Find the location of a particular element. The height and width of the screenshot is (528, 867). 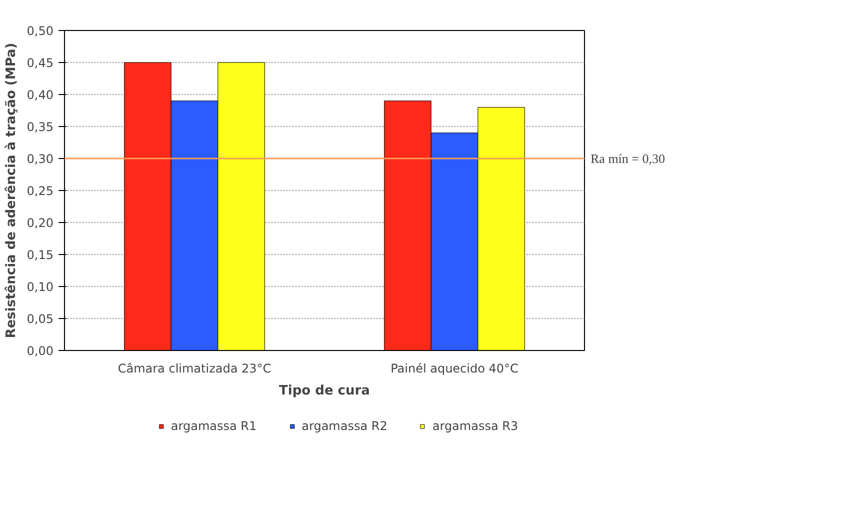

y-tick-label: 0,10 is located at coordinates (40, 287).